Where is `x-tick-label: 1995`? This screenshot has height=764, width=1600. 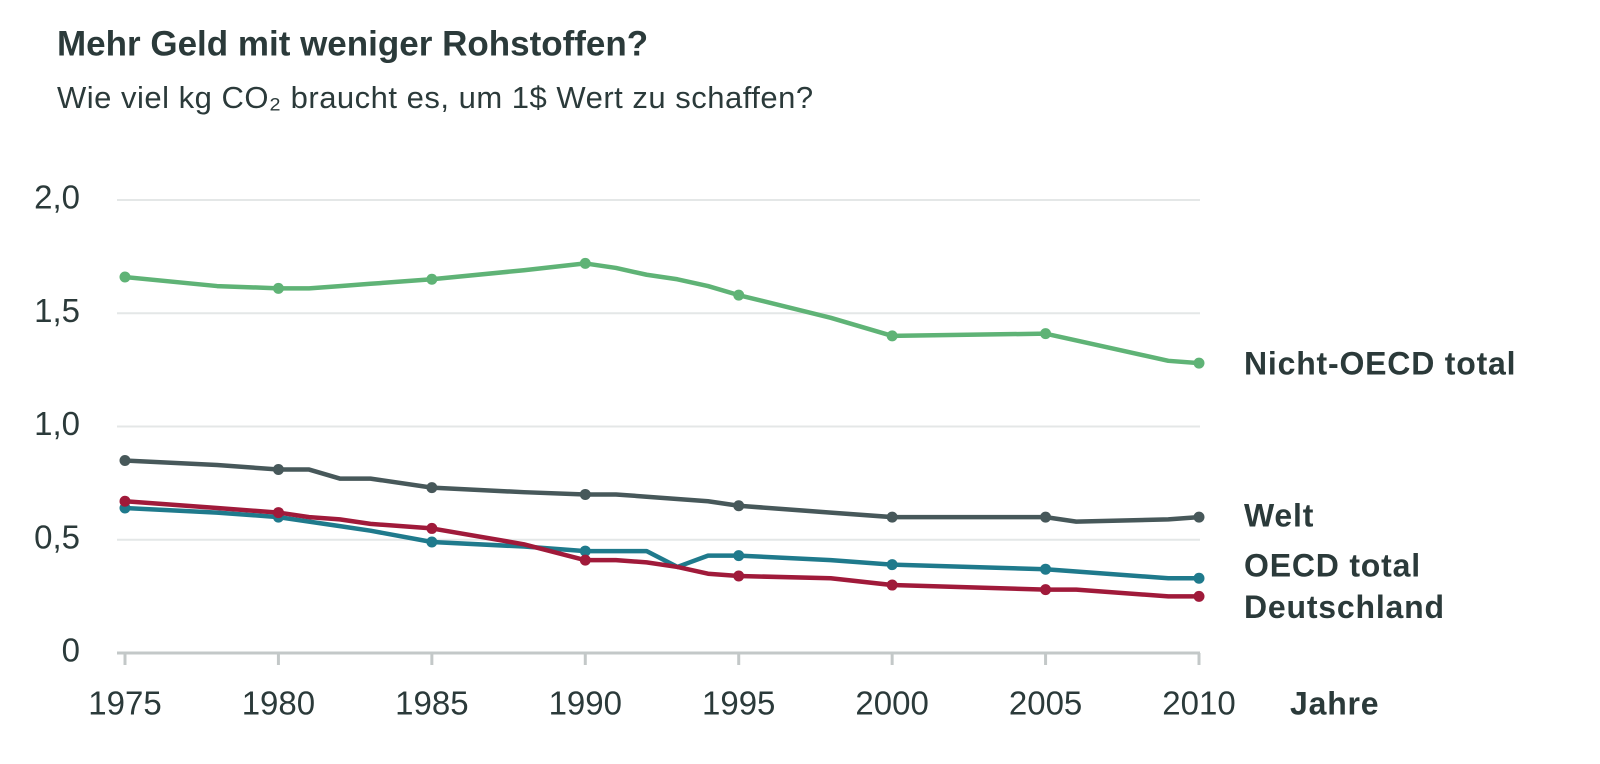
x-tick-label: 1995 is located at coordinates (738, 703).